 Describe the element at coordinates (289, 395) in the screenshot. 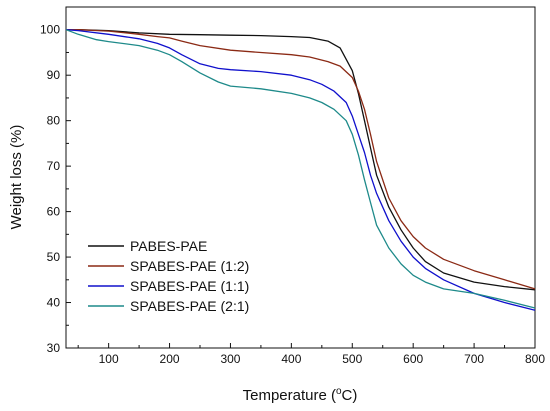

I see `x-axis-title-main: Temperature (` at that location.